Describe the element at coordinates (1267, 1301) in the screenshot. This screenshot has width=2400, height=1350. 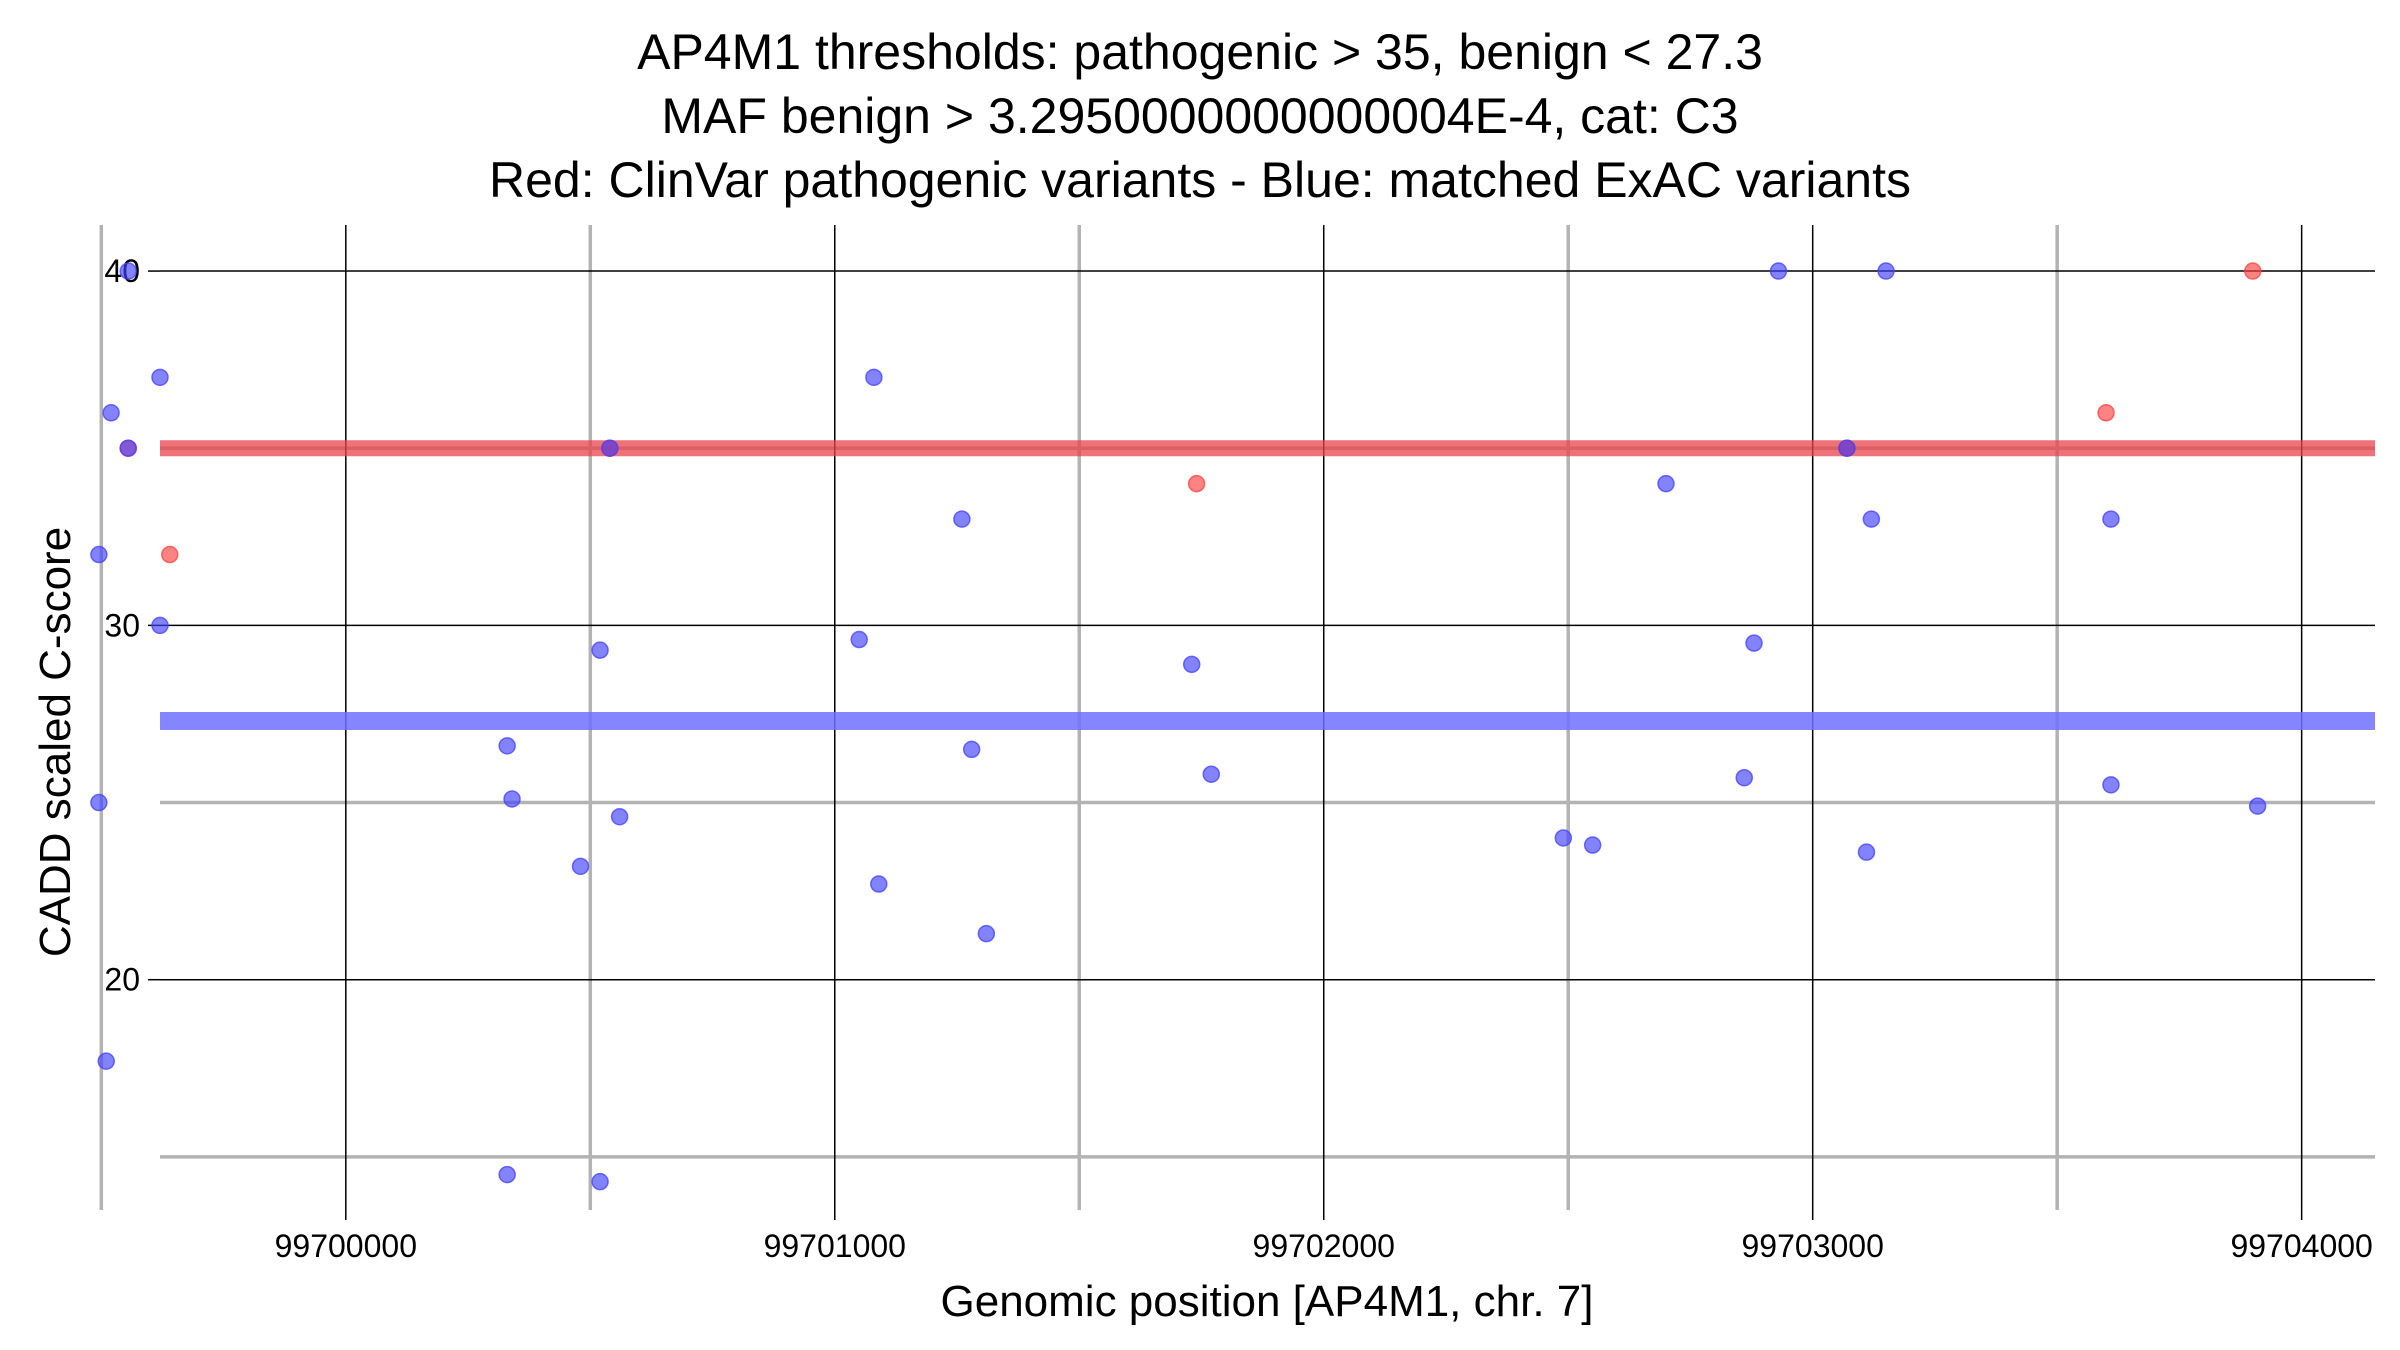
I see `x-axis-title: Genomic position [AP4M1, chr. 7]` at that location.